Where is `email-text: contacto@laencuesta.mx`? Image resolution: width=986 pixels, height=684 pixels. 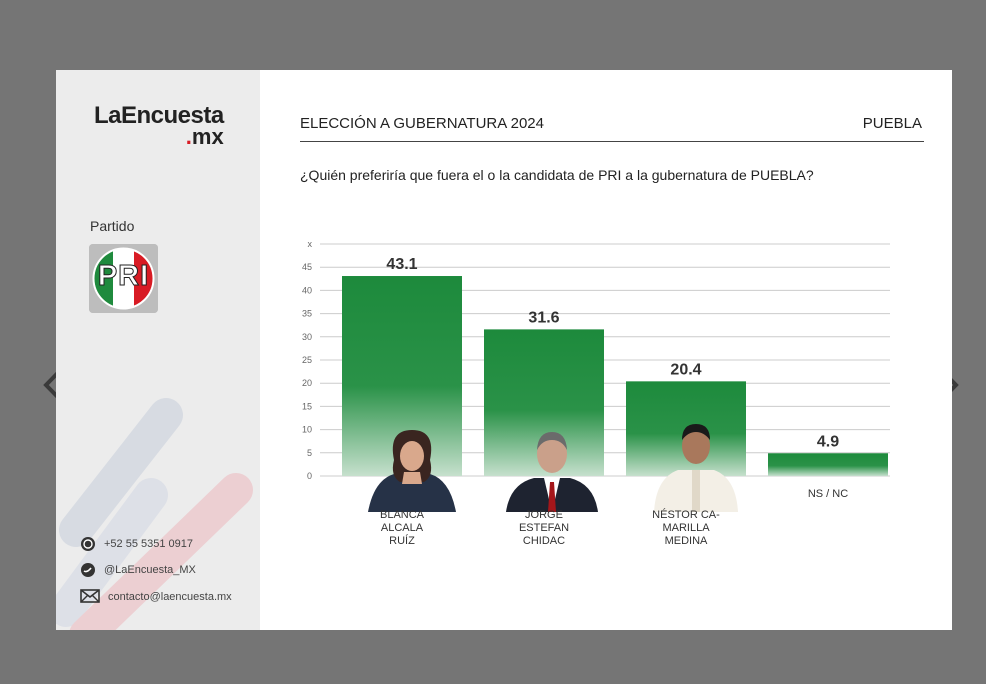 email-text: contacto@laencuesta.mx is located at coordinates (170, 597).